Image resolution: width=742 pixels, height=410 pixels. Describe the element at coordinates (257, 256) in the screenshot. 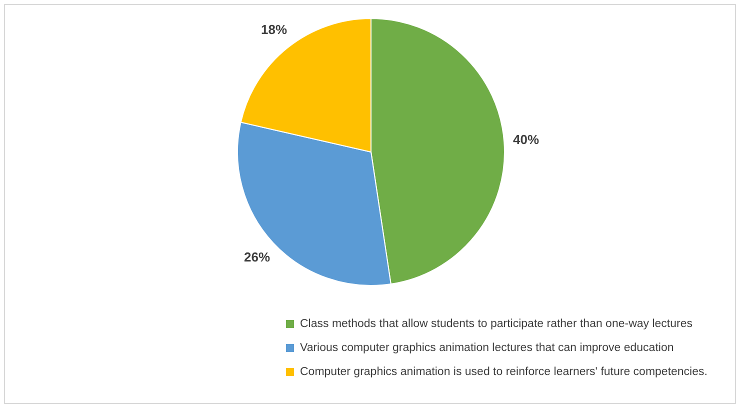

I see `data-label: 26%` at that location.